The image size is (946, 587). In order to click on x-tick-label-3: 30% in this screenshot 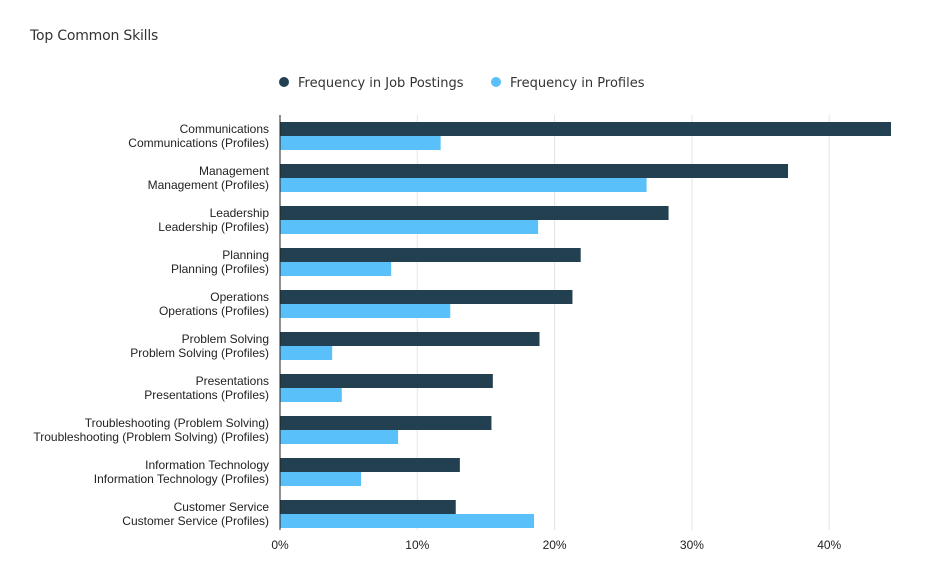, I will do `click(692, 545)`.